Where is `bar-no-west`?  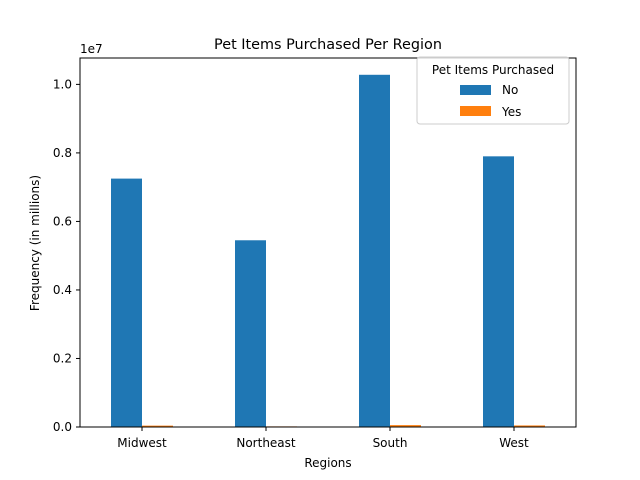 bar-no-west is located at coordinates (498, 291).